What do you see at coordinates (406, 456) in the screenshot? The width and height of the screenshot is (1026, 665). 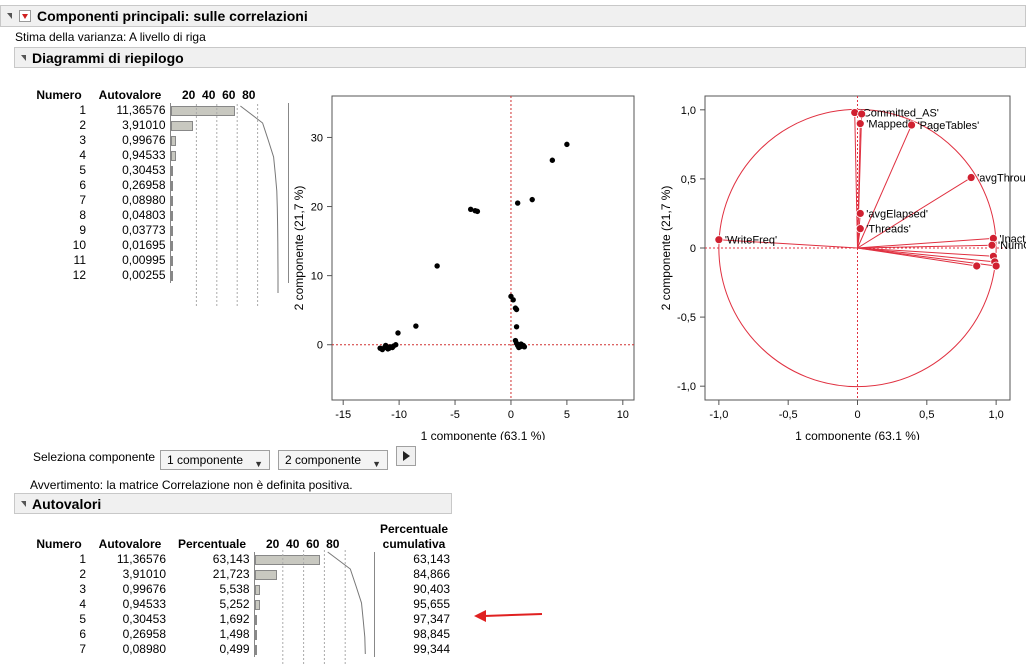 I see `apply-components-button` at bounding box center [406, 456].